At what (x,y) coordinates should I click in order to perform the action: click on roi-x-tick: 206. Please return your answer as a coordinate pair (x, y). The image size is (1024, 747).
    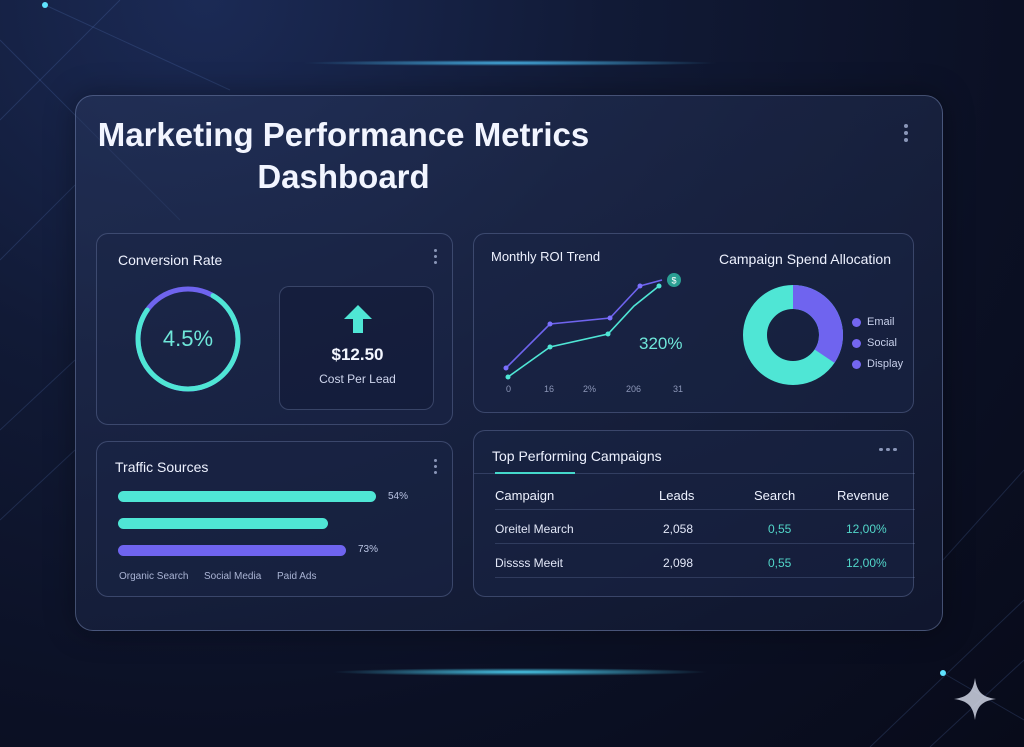
    Looking at the image, I should click on (634, 389).